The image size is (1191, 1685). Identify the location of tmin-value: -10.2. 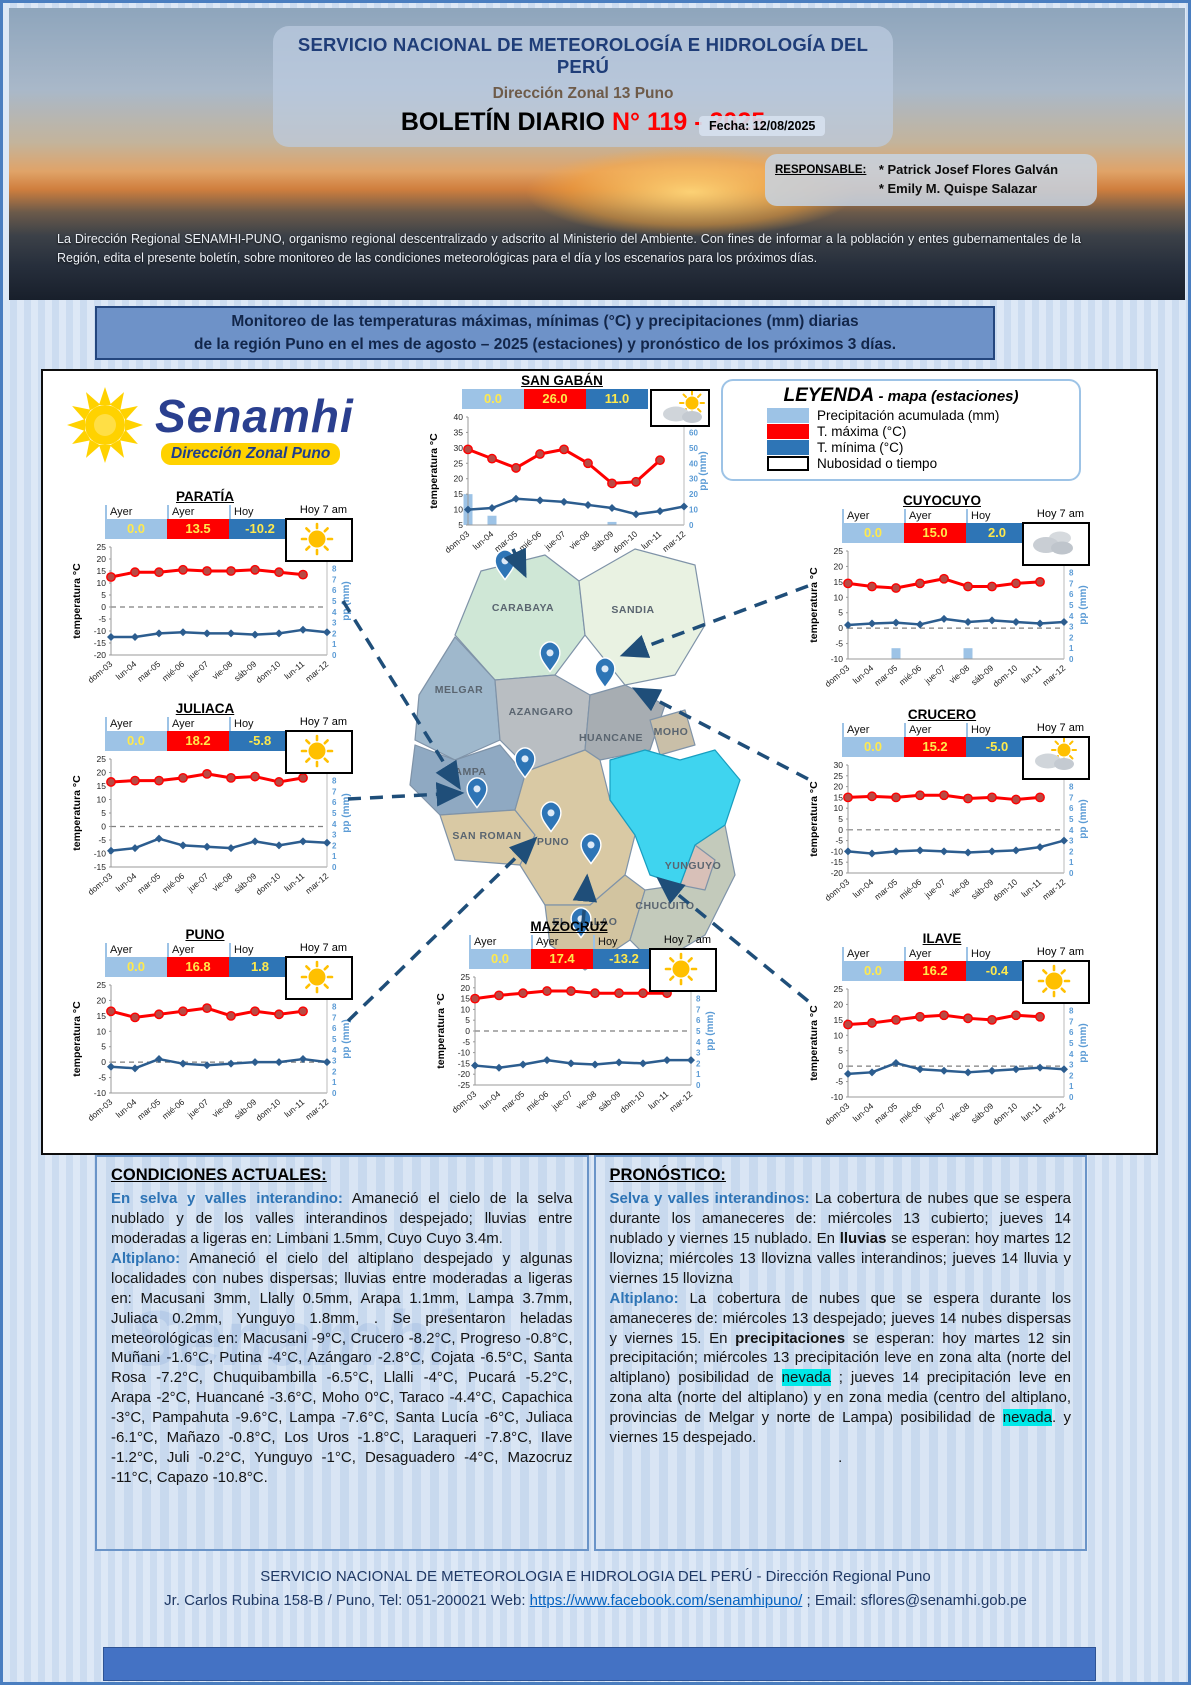
(260, 529).